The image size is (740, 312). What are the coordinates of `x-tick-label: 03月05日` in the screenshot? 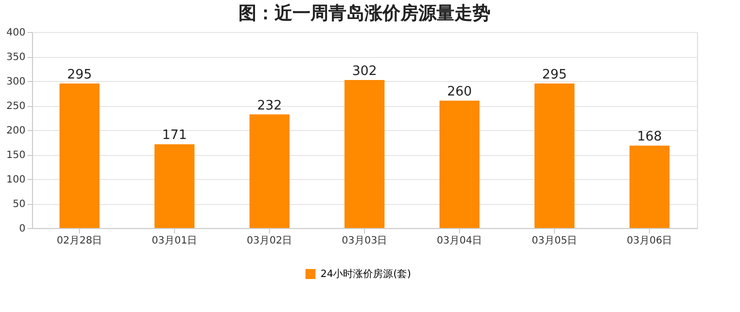 It's located at (555, 241).